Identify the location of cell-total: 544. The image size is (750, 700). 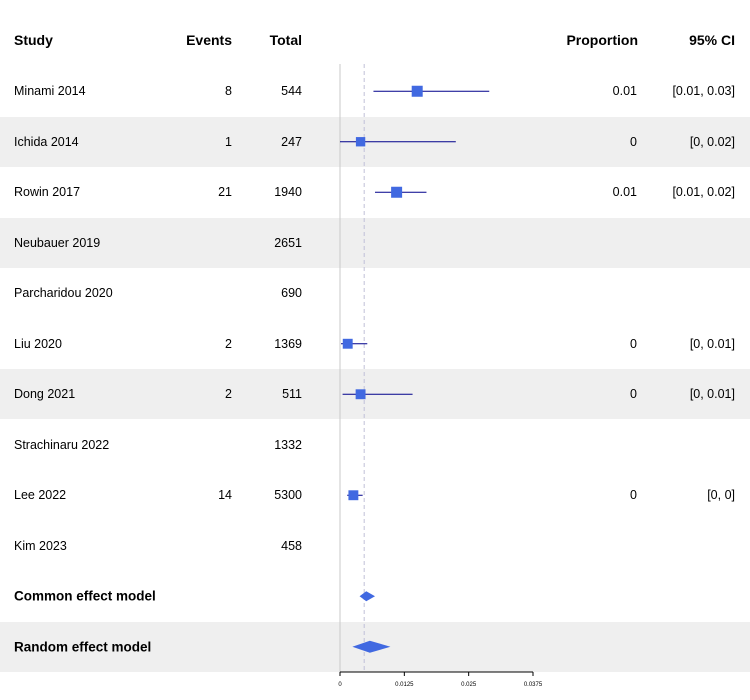
(291, 91).